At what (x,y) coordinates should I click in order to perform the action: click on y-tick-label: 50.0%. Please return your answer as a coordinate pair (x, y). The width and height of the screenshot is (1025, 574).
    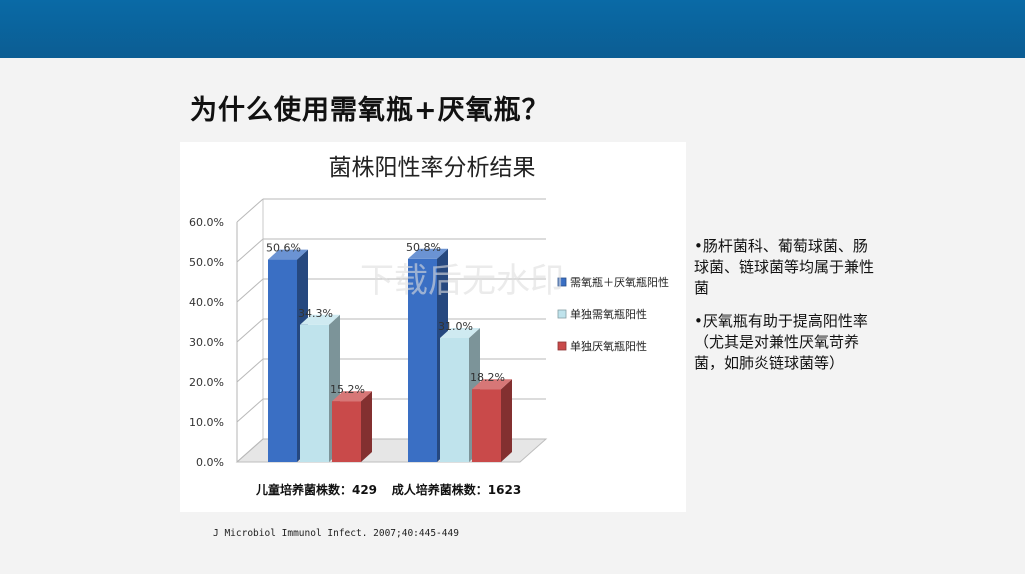
    Looking at the image, I should click on (206, 262).